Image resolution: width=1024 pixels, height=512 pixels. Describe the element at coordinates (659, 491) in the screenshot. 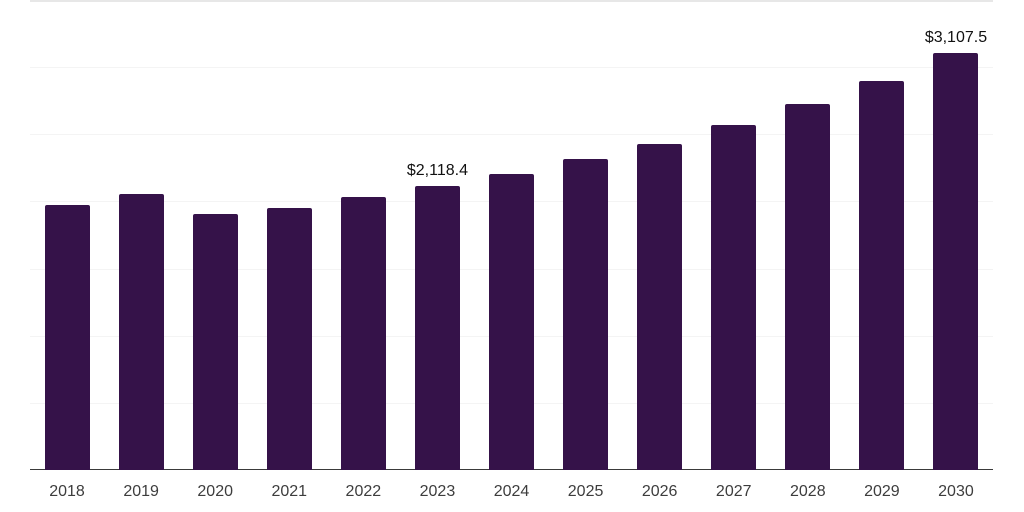

I see `x-tick-label-2026: 2026` at that location.